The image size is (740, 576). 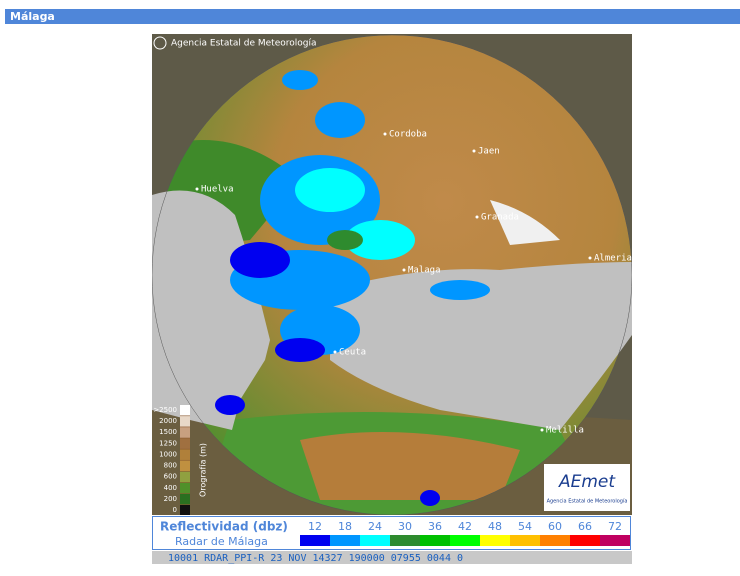 What do you see at coordinates (224, 527) in the screenshot?
I see `legend-title: Reflectividad (dbz)` at bounding box center [224, 527].